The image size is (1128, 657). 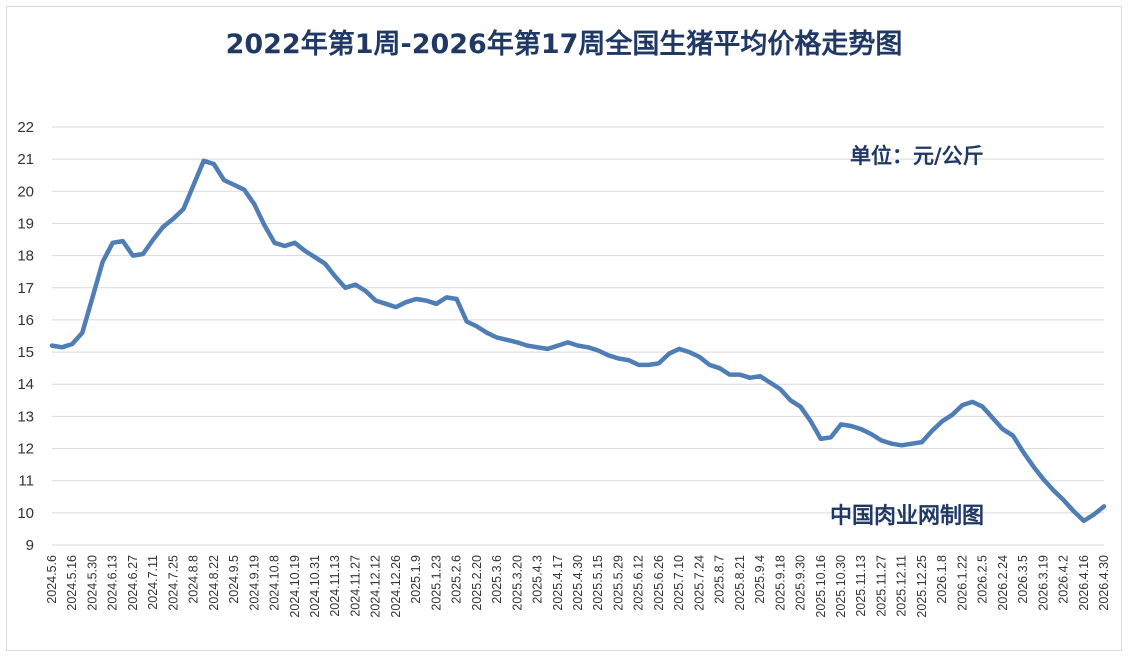 What do you see at coordinates (275, 583) in the screenshot?
I see `x-tick-label: 2024.10.8` at bounding box center [275, 583].